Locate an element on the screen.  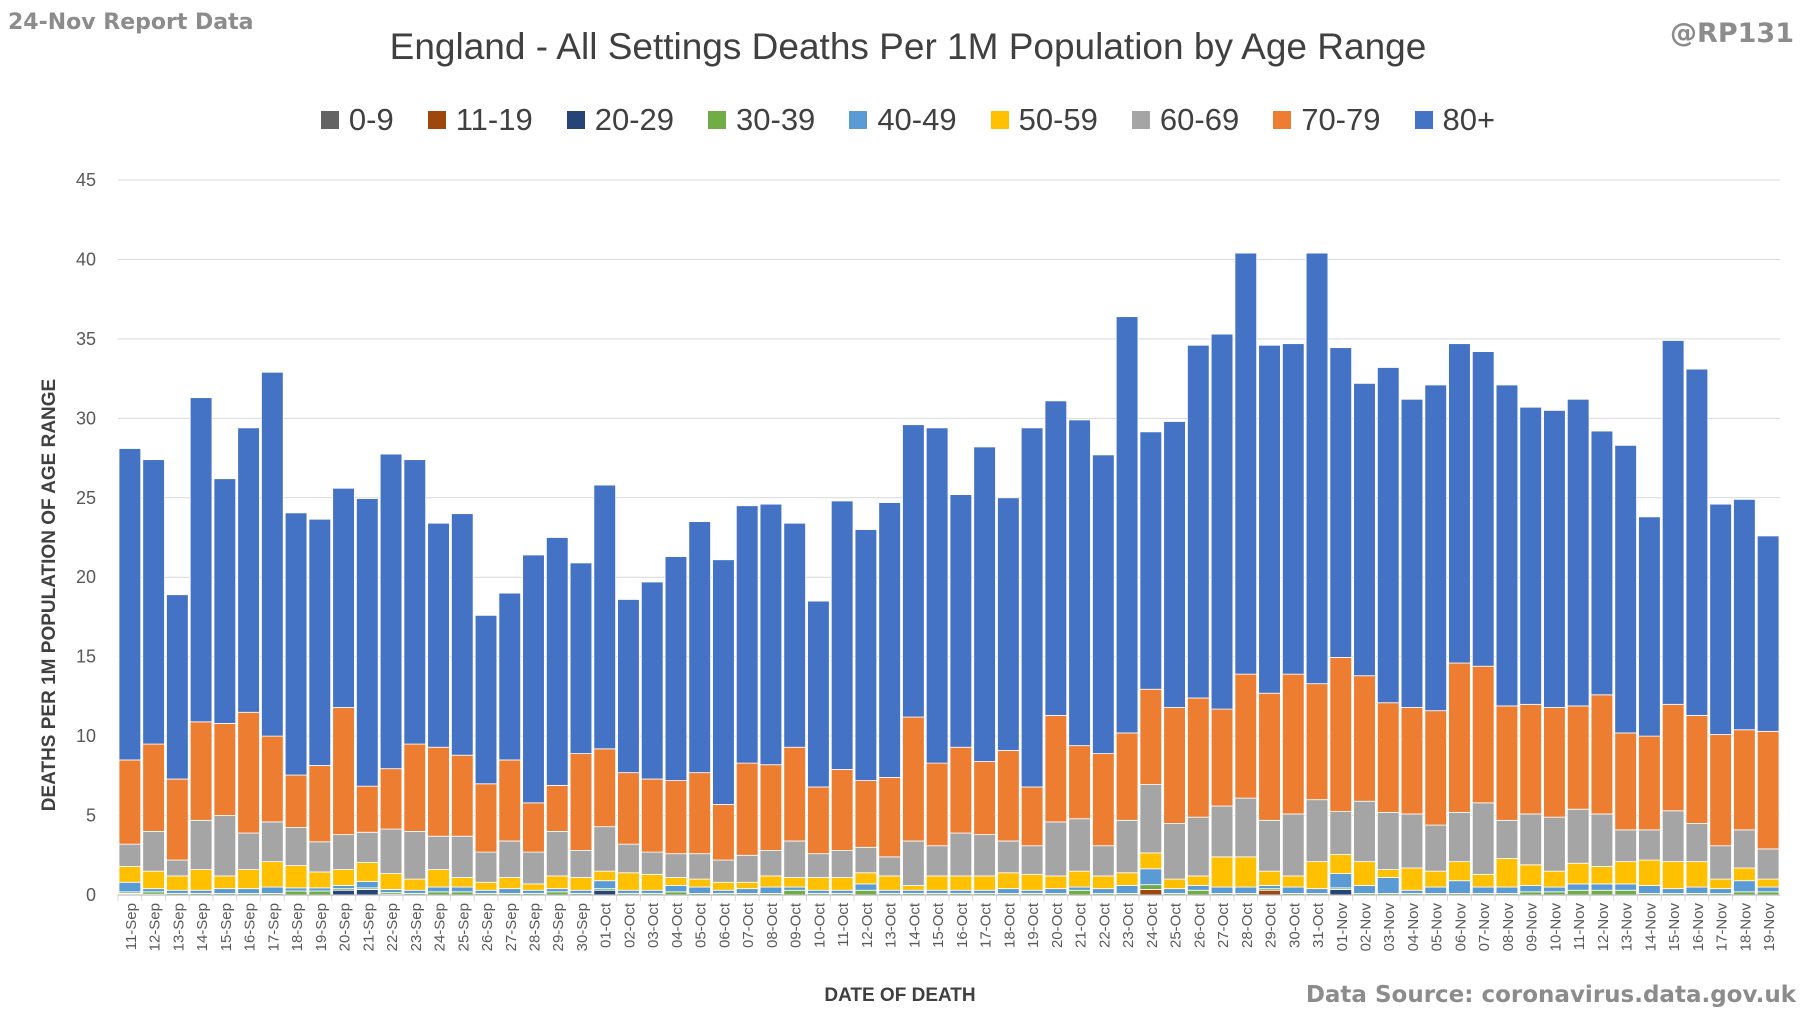
x-tick-label: 23-Oct is located at coordinates (1128, 925).